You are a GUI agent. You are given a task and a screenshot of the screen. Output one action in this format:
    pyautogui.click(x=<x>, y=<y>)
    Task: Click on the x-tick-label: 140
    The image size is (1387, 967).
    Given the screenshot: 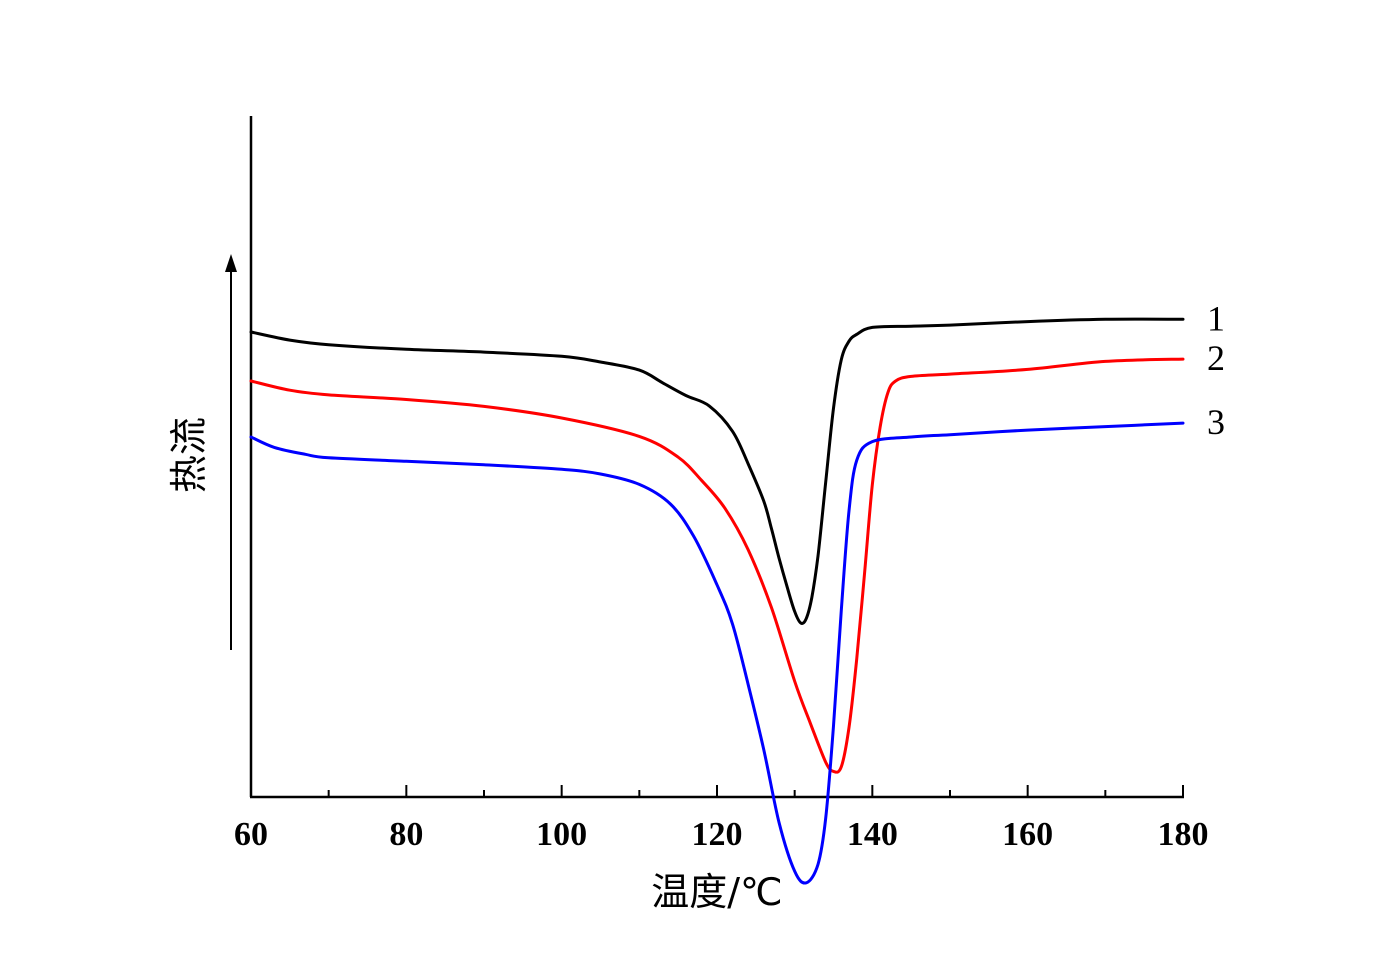 What is the action you would take?
    pyautogui.click(x=872, y=834)
    